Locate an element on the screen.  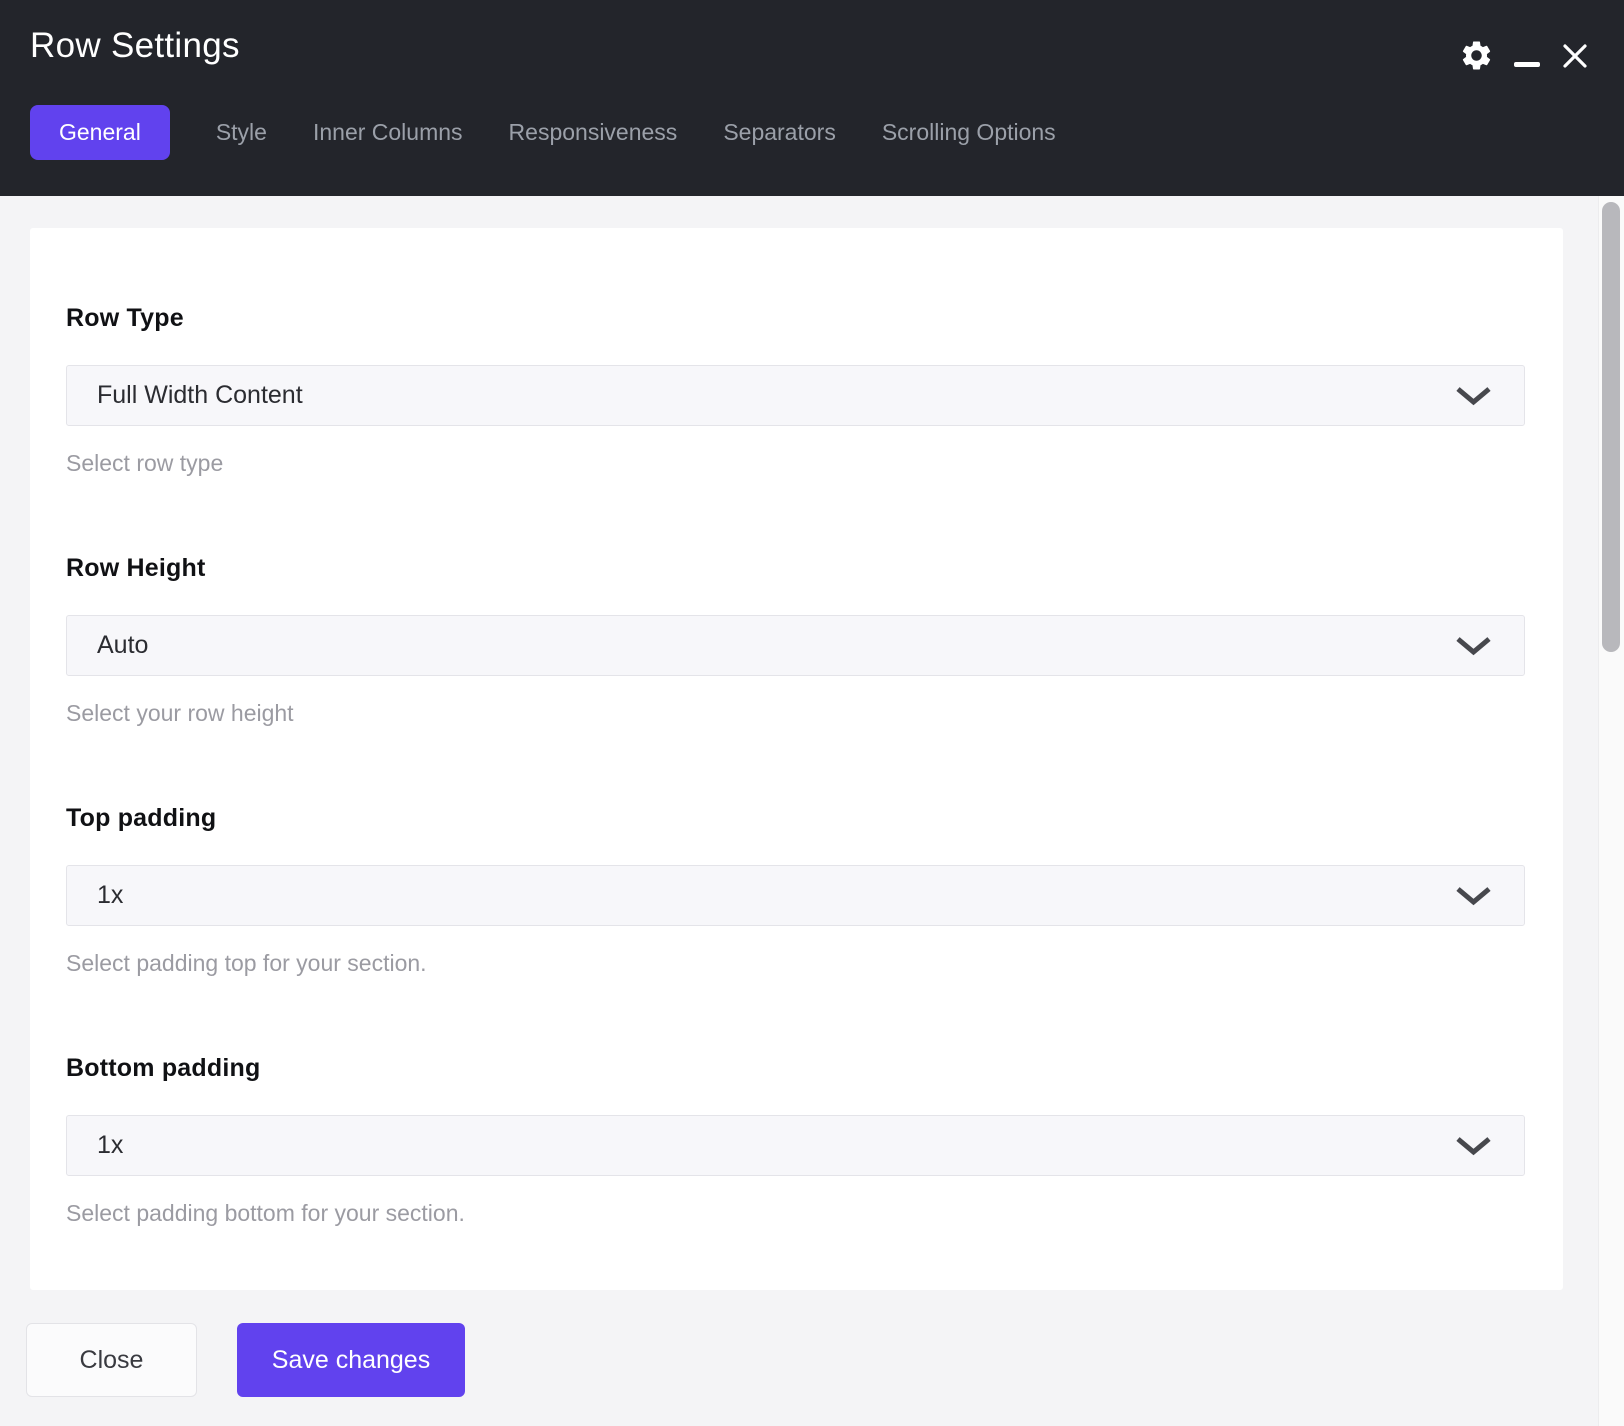
minimize-icon is located at coordinates (1527, 64).